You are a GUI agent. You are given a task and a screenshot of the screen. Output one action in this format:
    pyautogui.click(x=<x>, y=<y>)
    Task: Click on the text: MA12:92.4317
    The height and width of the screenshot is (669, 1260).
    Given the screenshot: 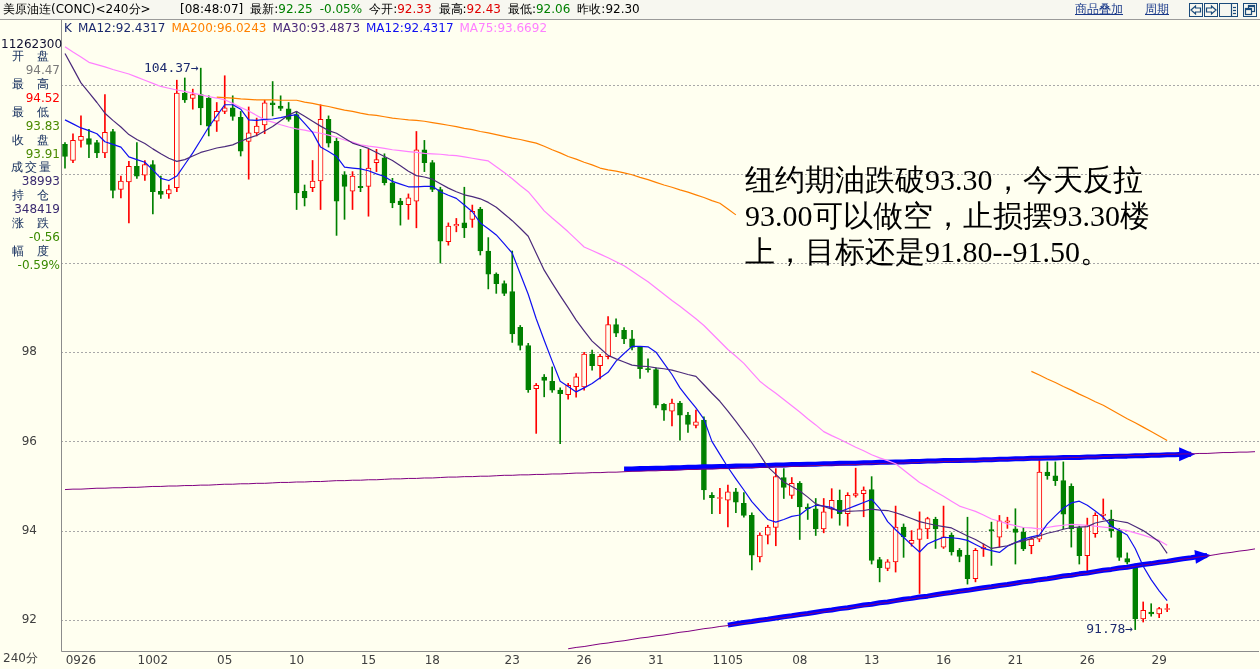 What is the action you would take?
    pyautogui.click(x=410, y=28)
    